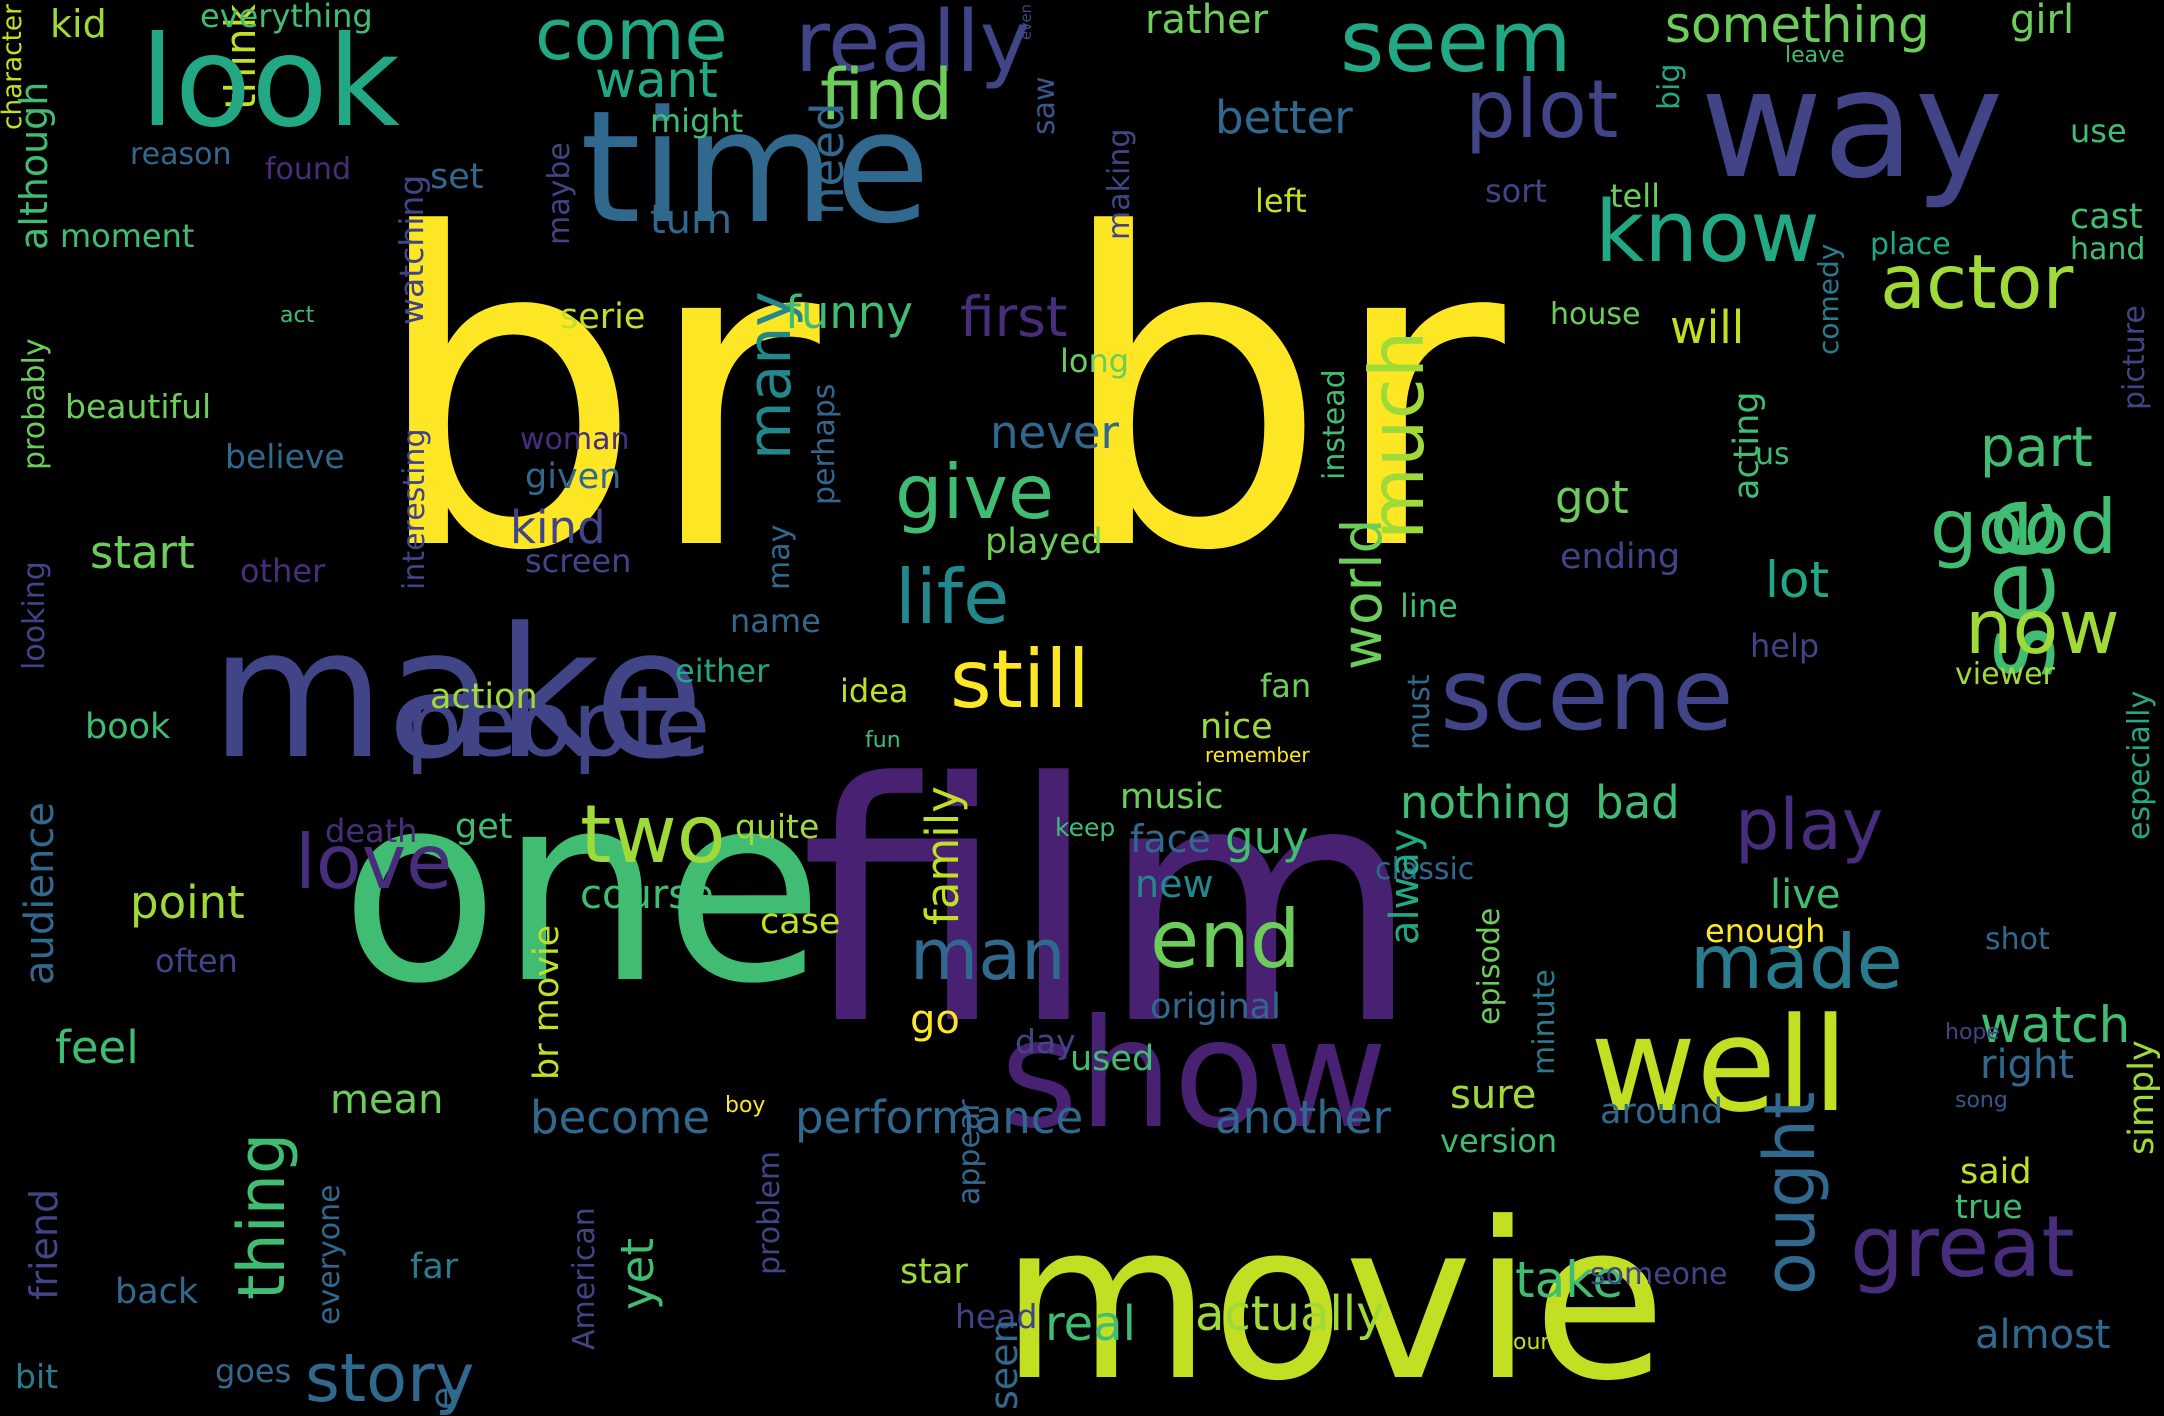 The image size is (2164, 1416). I want to click on word-tell-68: tell, so click(1635, 196).